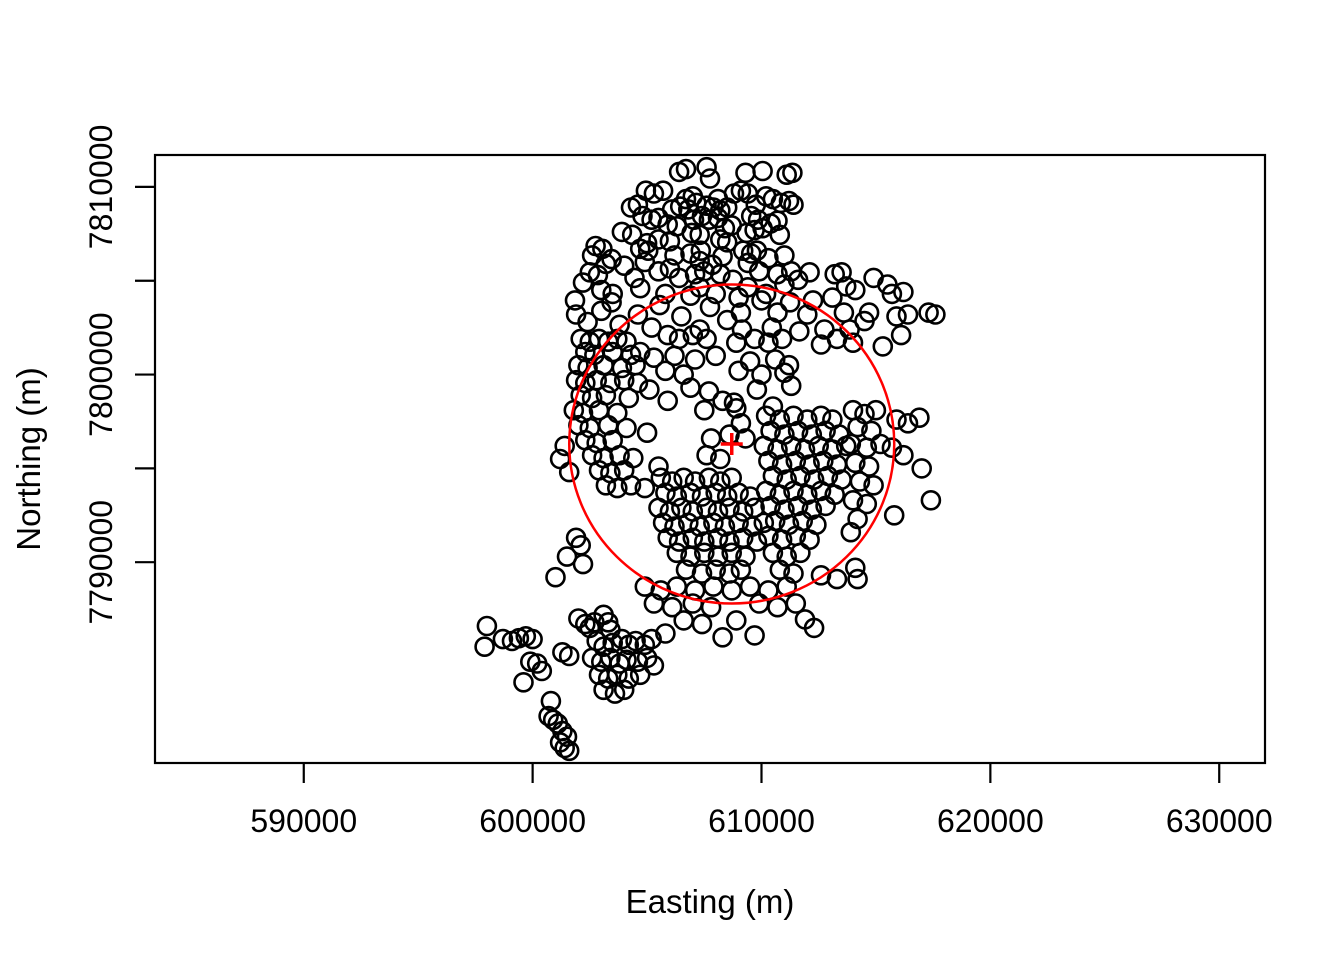  I want to click on x-axis-tick-label: 590000, so click(303, 821).